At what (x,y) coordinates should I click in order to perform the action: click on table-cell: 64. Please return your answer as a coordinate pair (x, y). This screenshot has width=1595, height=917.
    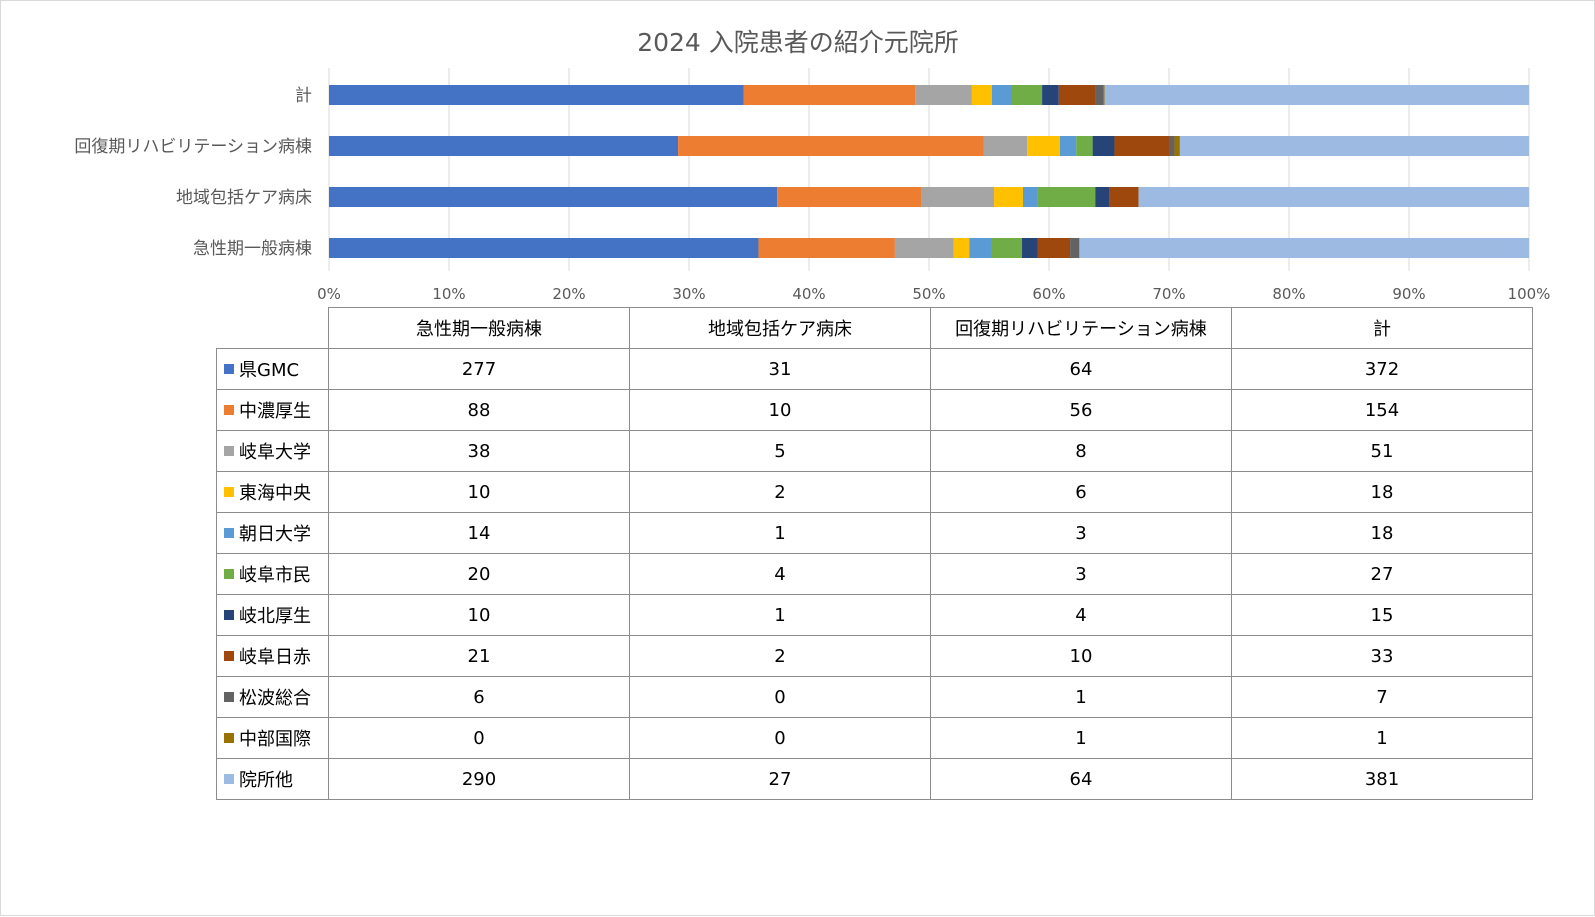
    Looking at the image, I should click on (1081, 779).